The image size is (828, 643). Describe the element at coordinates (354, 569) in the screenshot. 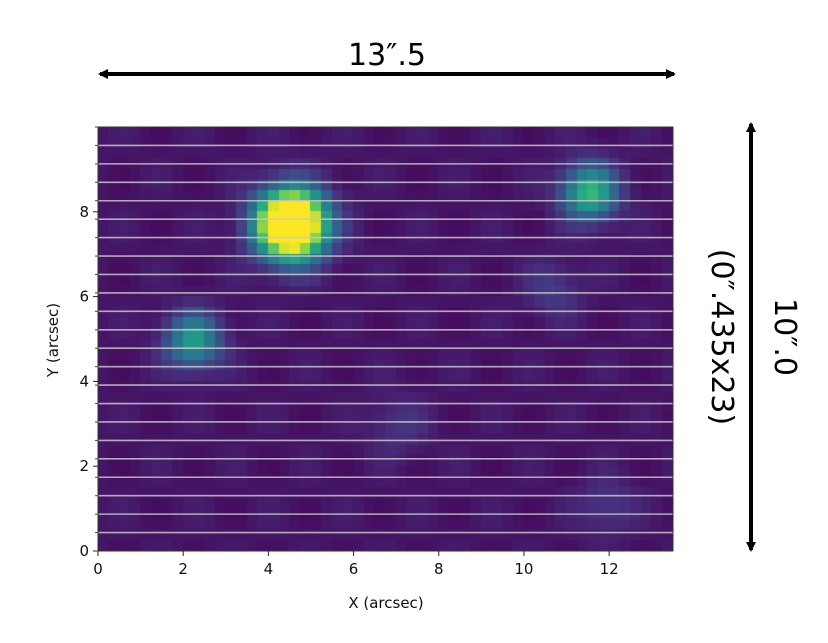

I see `x-tick-label: 6` at that location.